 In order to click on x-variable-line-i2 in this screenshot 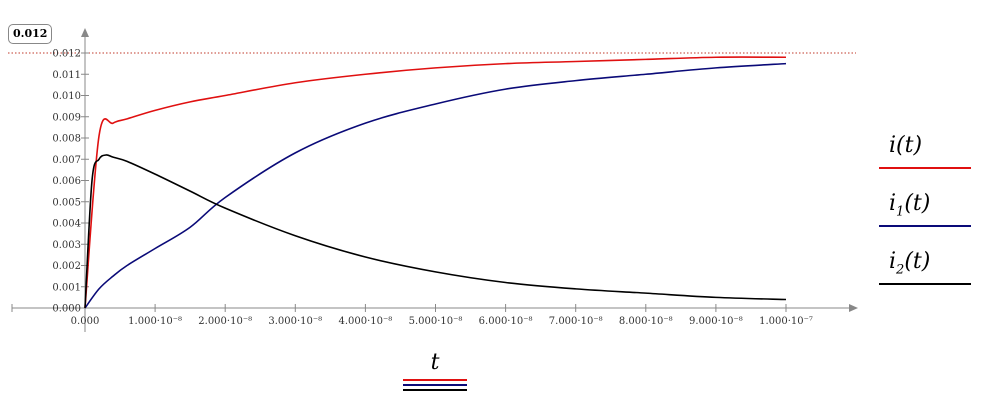, I will do `click(435, 390)`.